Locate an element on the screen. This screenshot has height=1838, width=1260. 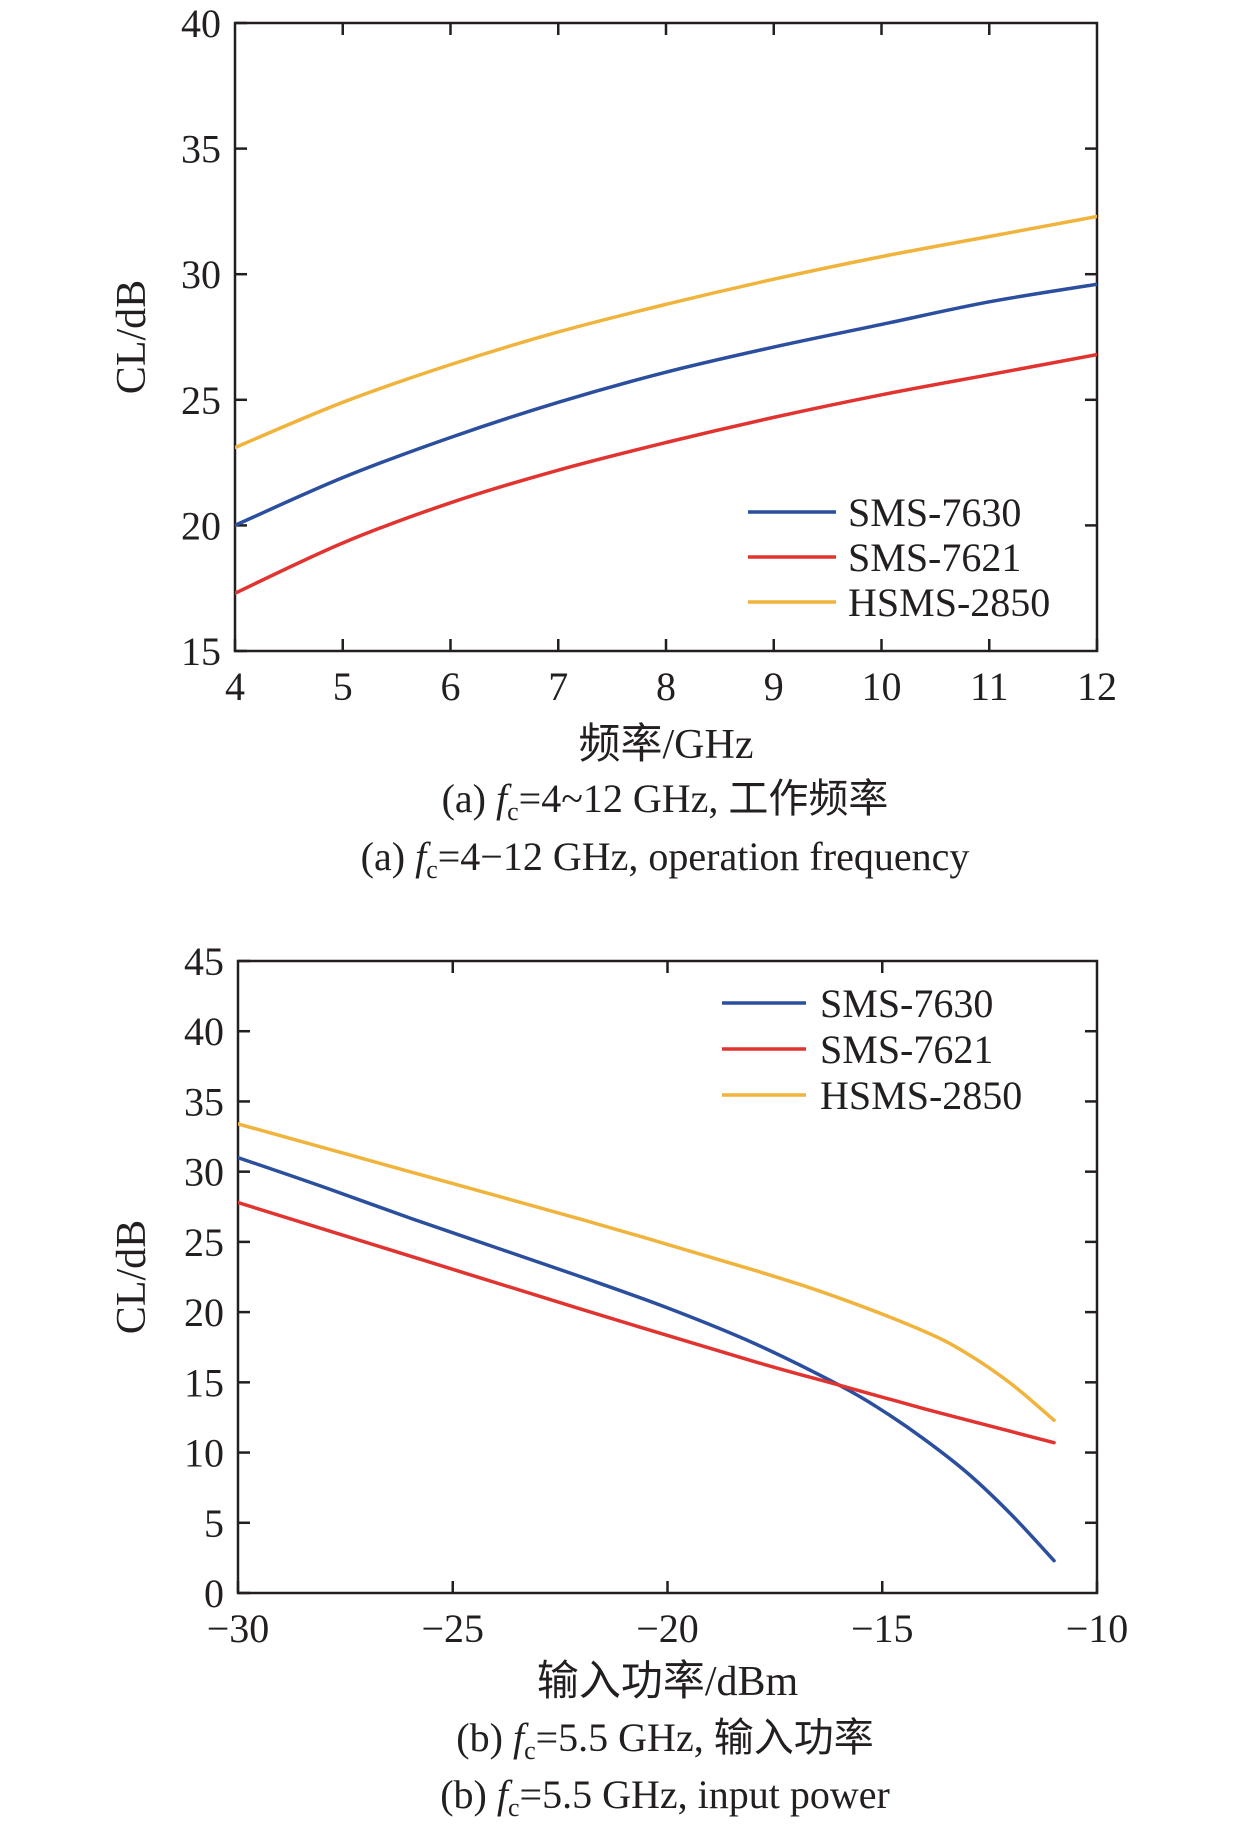
x-tick-label: 6 is located at coordinates (451, 686).